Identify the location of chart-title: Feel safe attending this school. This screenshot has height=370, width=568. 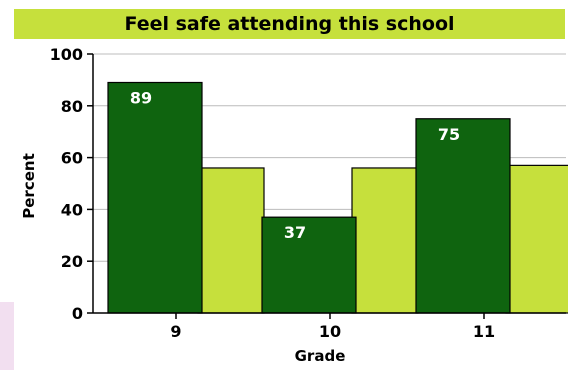
(289, 24).